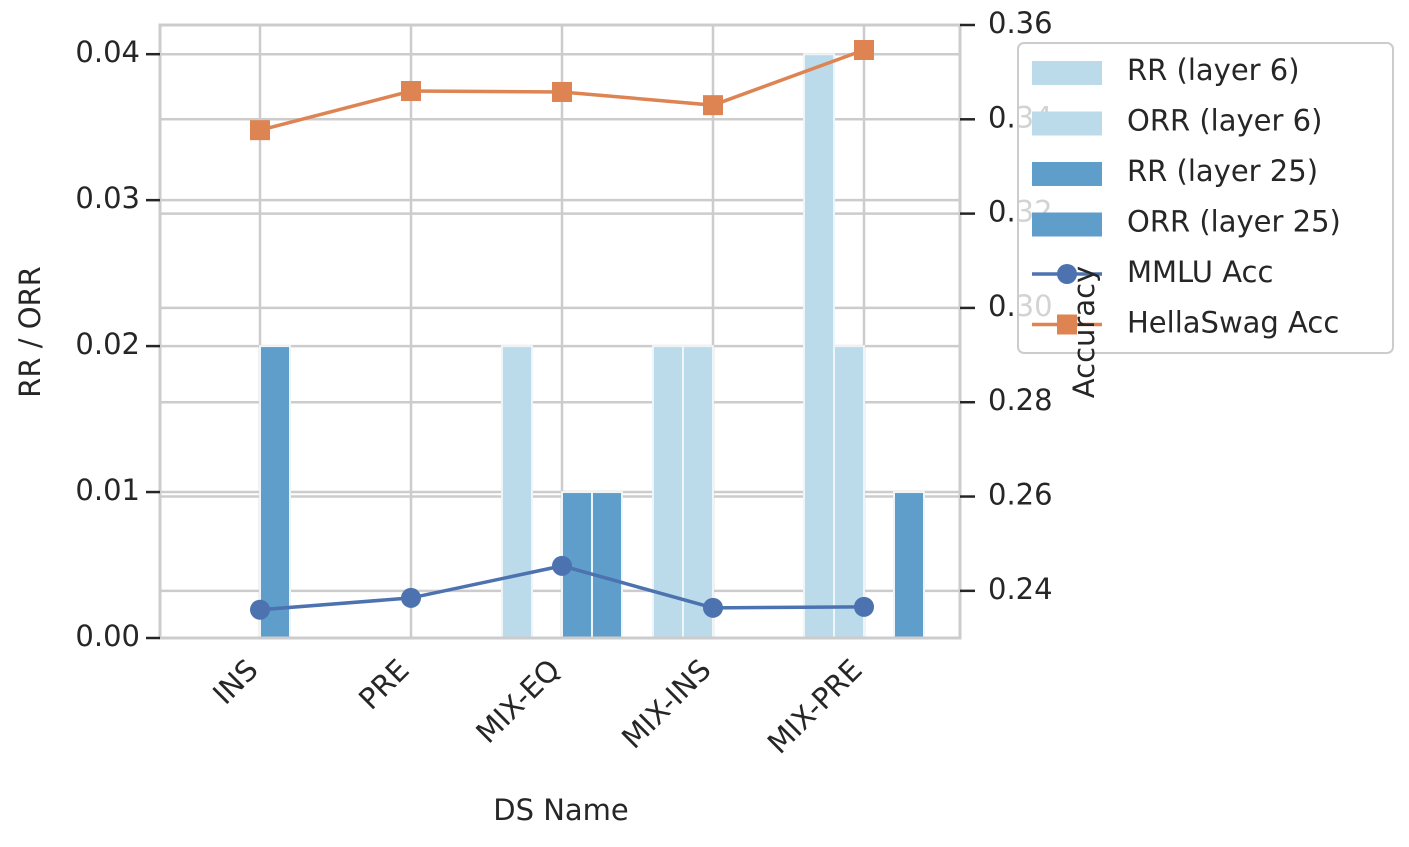 The height and width of the screenshot is (847, 1409). Describe the element at coordinates (107, 52) in the screenshot. I see `y-tick-label: 0.04` at that location.